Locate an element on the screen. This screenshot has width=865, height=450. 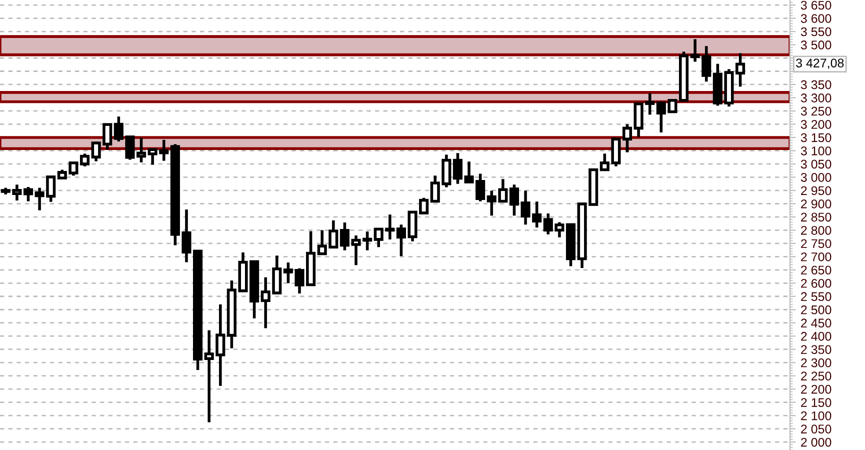
y-tick-label: 2 200 is located at coordinates (816, 389).